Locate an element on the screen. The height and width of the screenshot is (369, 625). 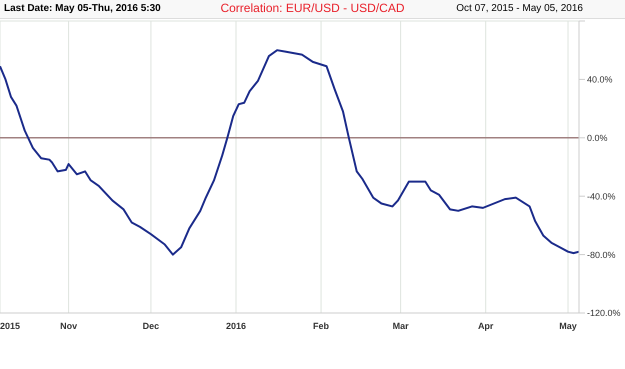
x-tick-label: 2016 is located at coordinates (236, 326).